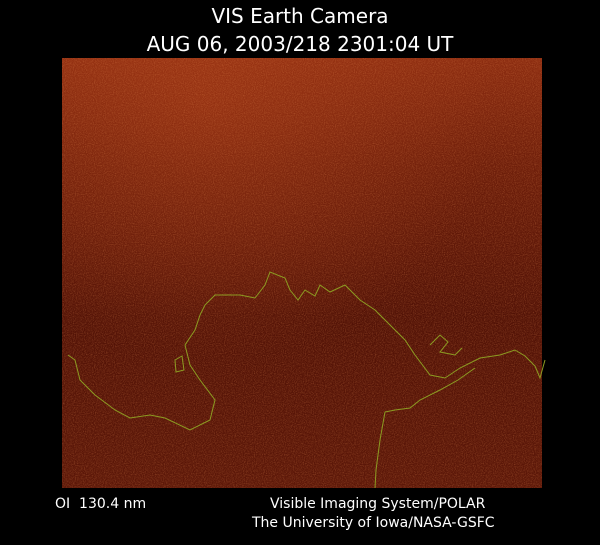 This screenshot has height=545, width=600. I want to click on subtitle: AUG 06, 2003/218 2301:04 UT, so click(301, 44).